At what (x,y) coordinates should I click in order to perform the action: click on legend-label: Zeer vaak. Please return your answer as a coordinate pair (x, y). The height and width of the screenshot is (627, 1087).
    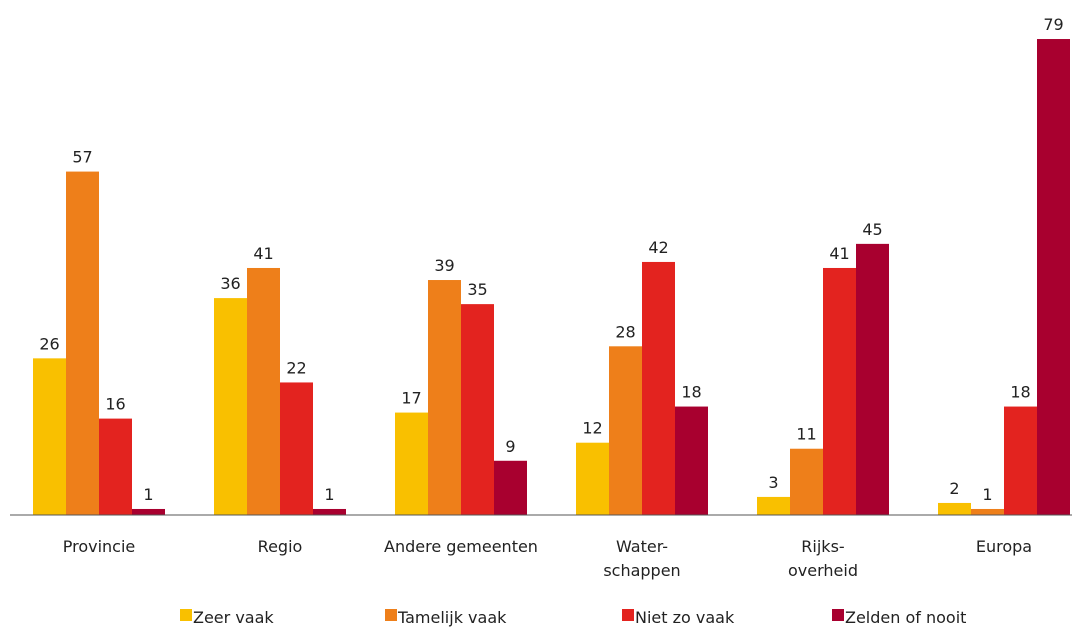
    Looking at the image, I should click on (233, 617).